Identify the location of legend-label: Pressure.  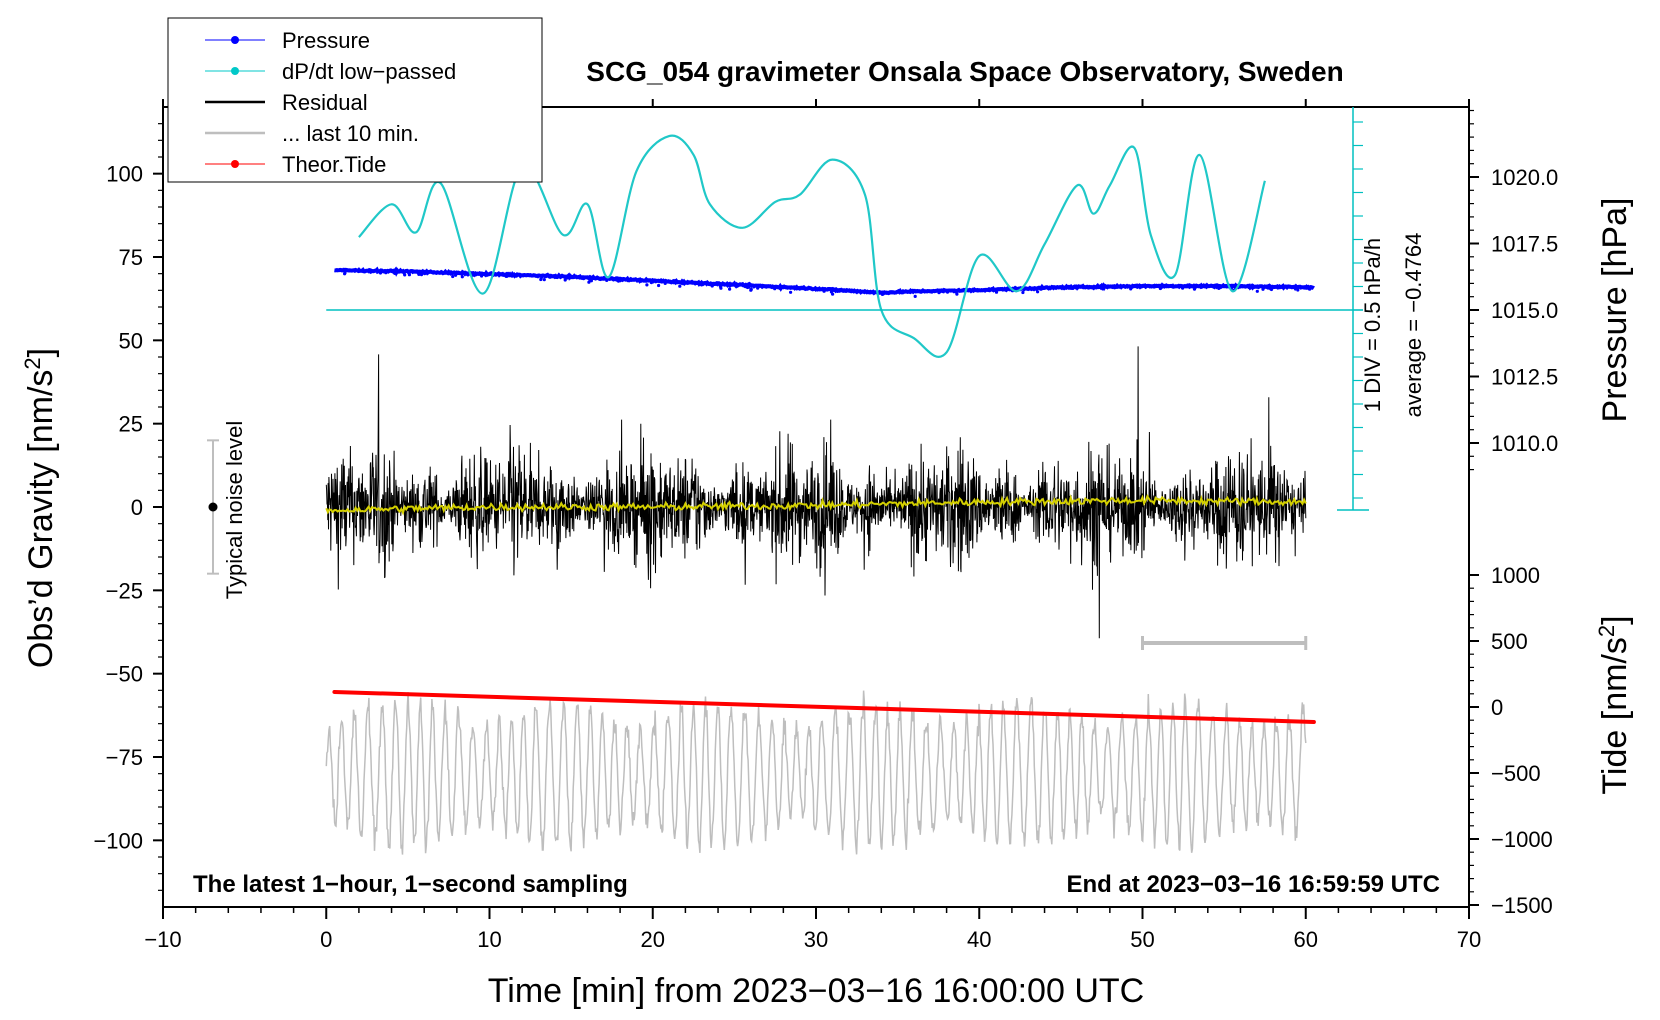
(326, 40).